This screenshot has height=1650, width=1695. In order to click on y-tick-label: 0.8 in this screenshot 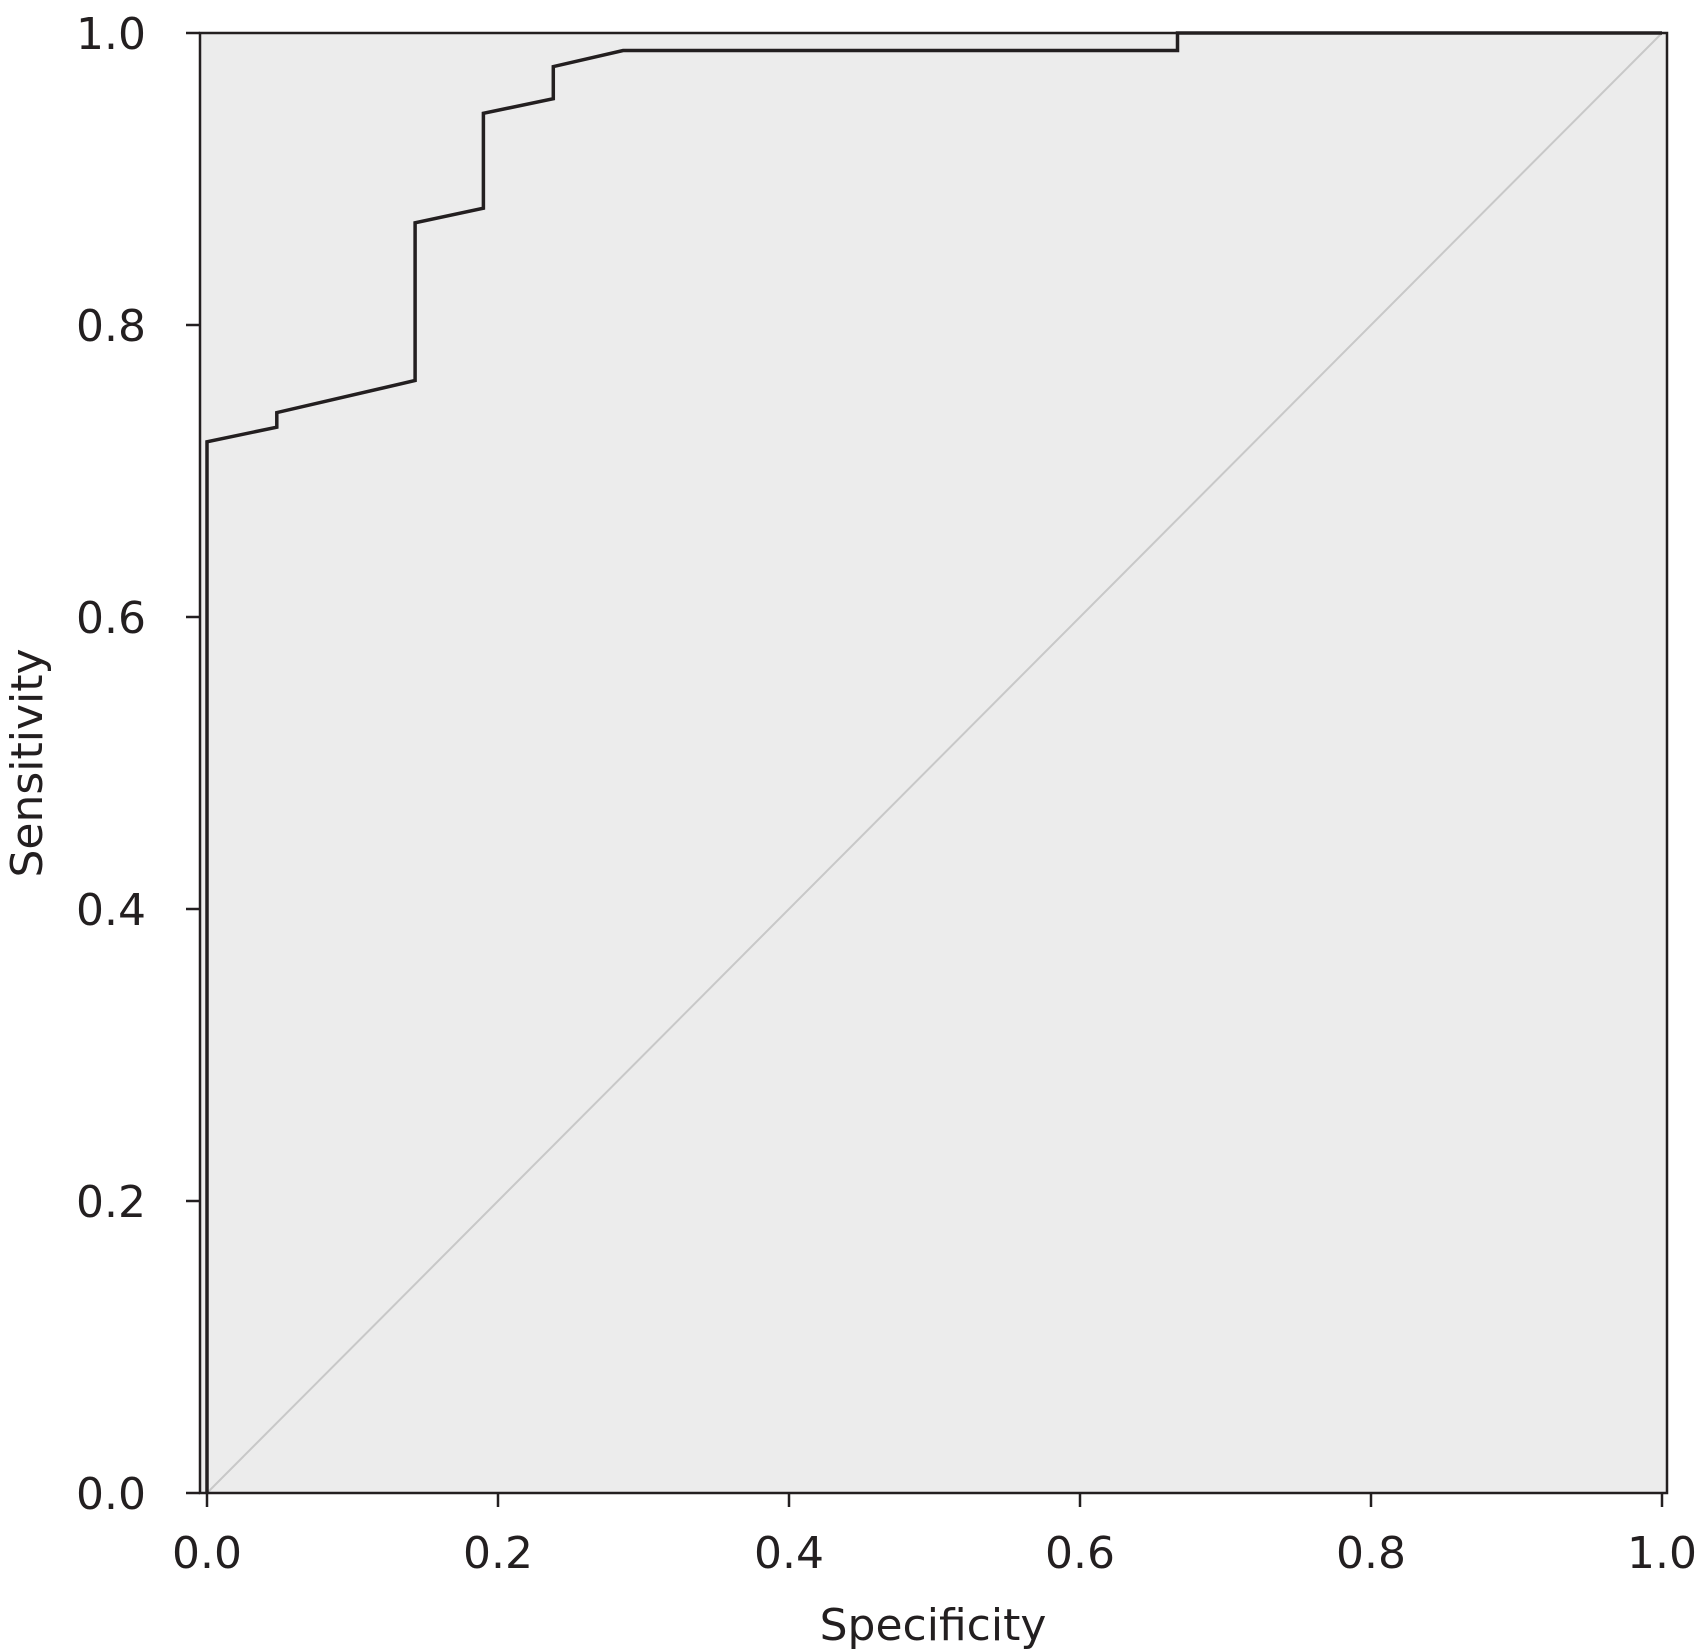, I will do `click(111, 326)`.